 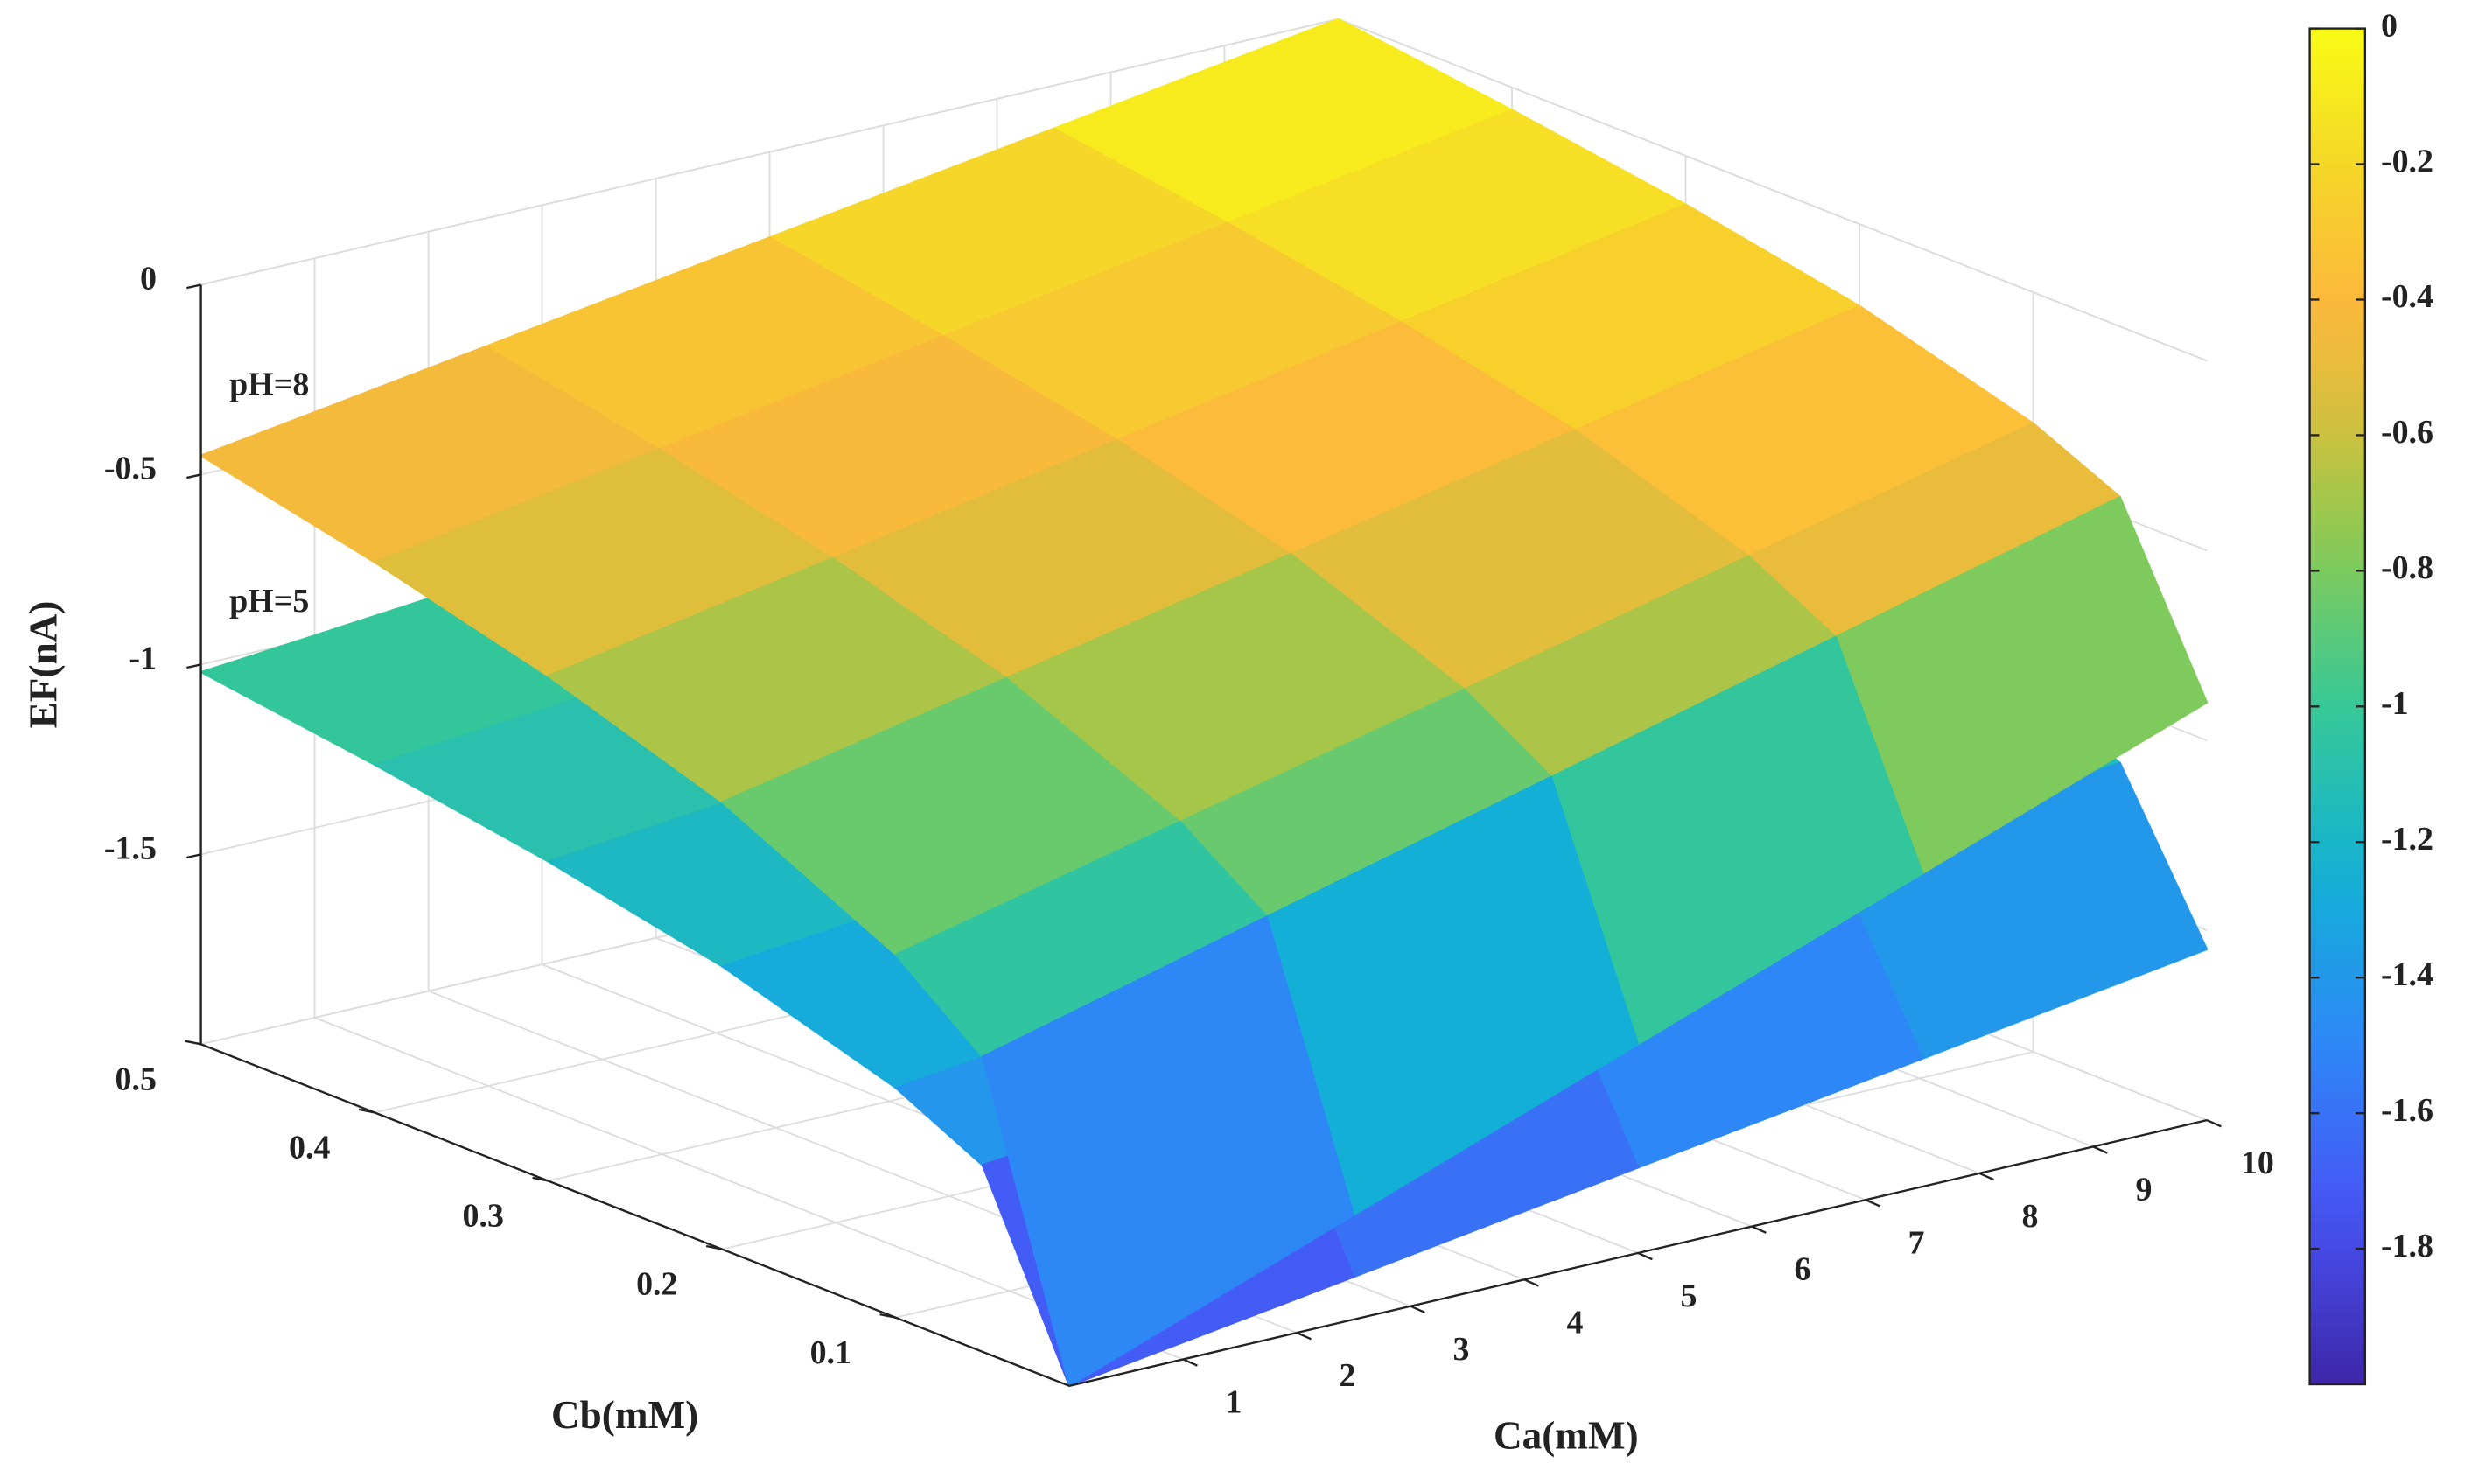 What do you see at coordinates (130, 469) in the screenshot?
I see `z-tick-label: -0.5` at bounding box center [130, 469].